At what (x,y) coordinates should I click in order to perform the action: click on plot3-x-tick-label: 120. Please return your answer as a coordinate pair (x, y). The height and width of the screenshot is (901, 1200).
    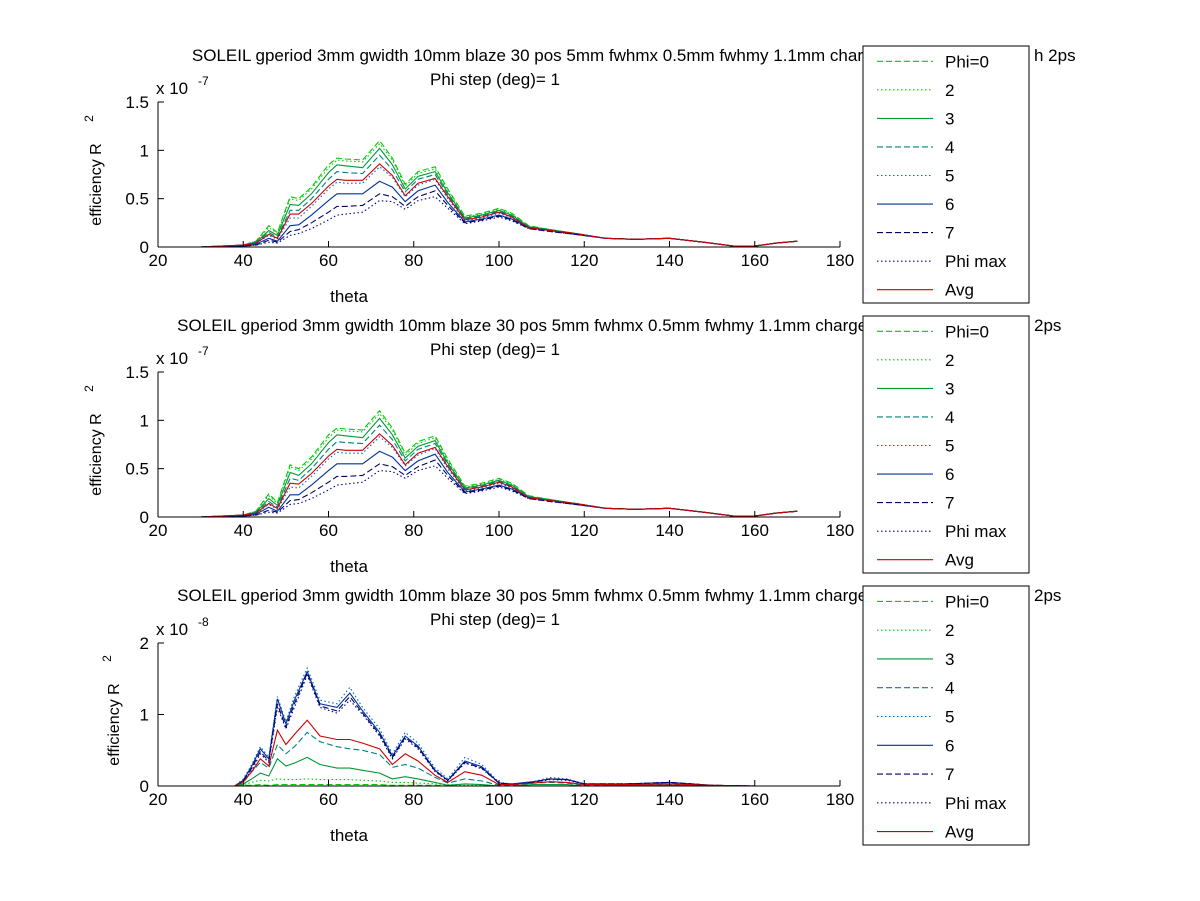
    Looking at the image, I should click on (584, 799).